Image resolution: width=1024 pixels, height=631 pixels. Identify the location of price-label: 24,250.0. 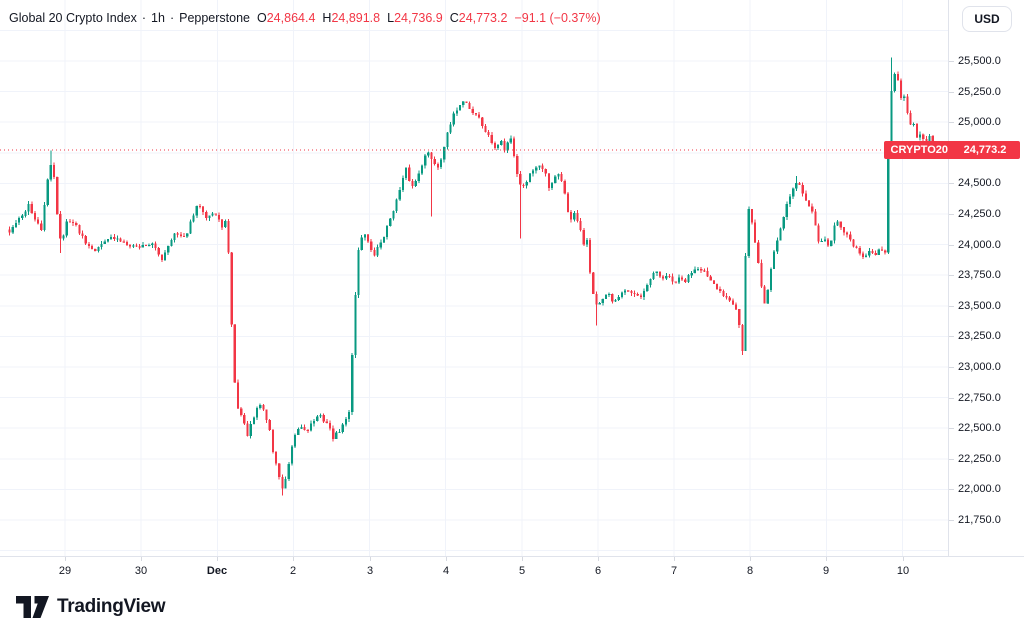
(979, 214).